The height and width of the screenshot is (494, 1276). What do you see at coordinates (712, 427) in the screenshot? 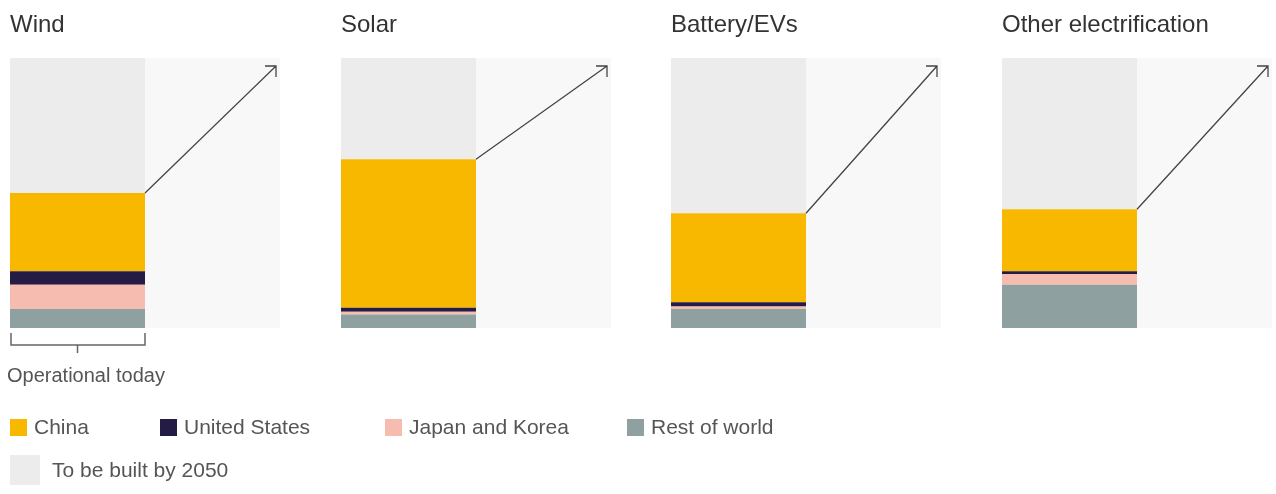
I see `legend-label: Rest of world` at bounding box center [712, 427].